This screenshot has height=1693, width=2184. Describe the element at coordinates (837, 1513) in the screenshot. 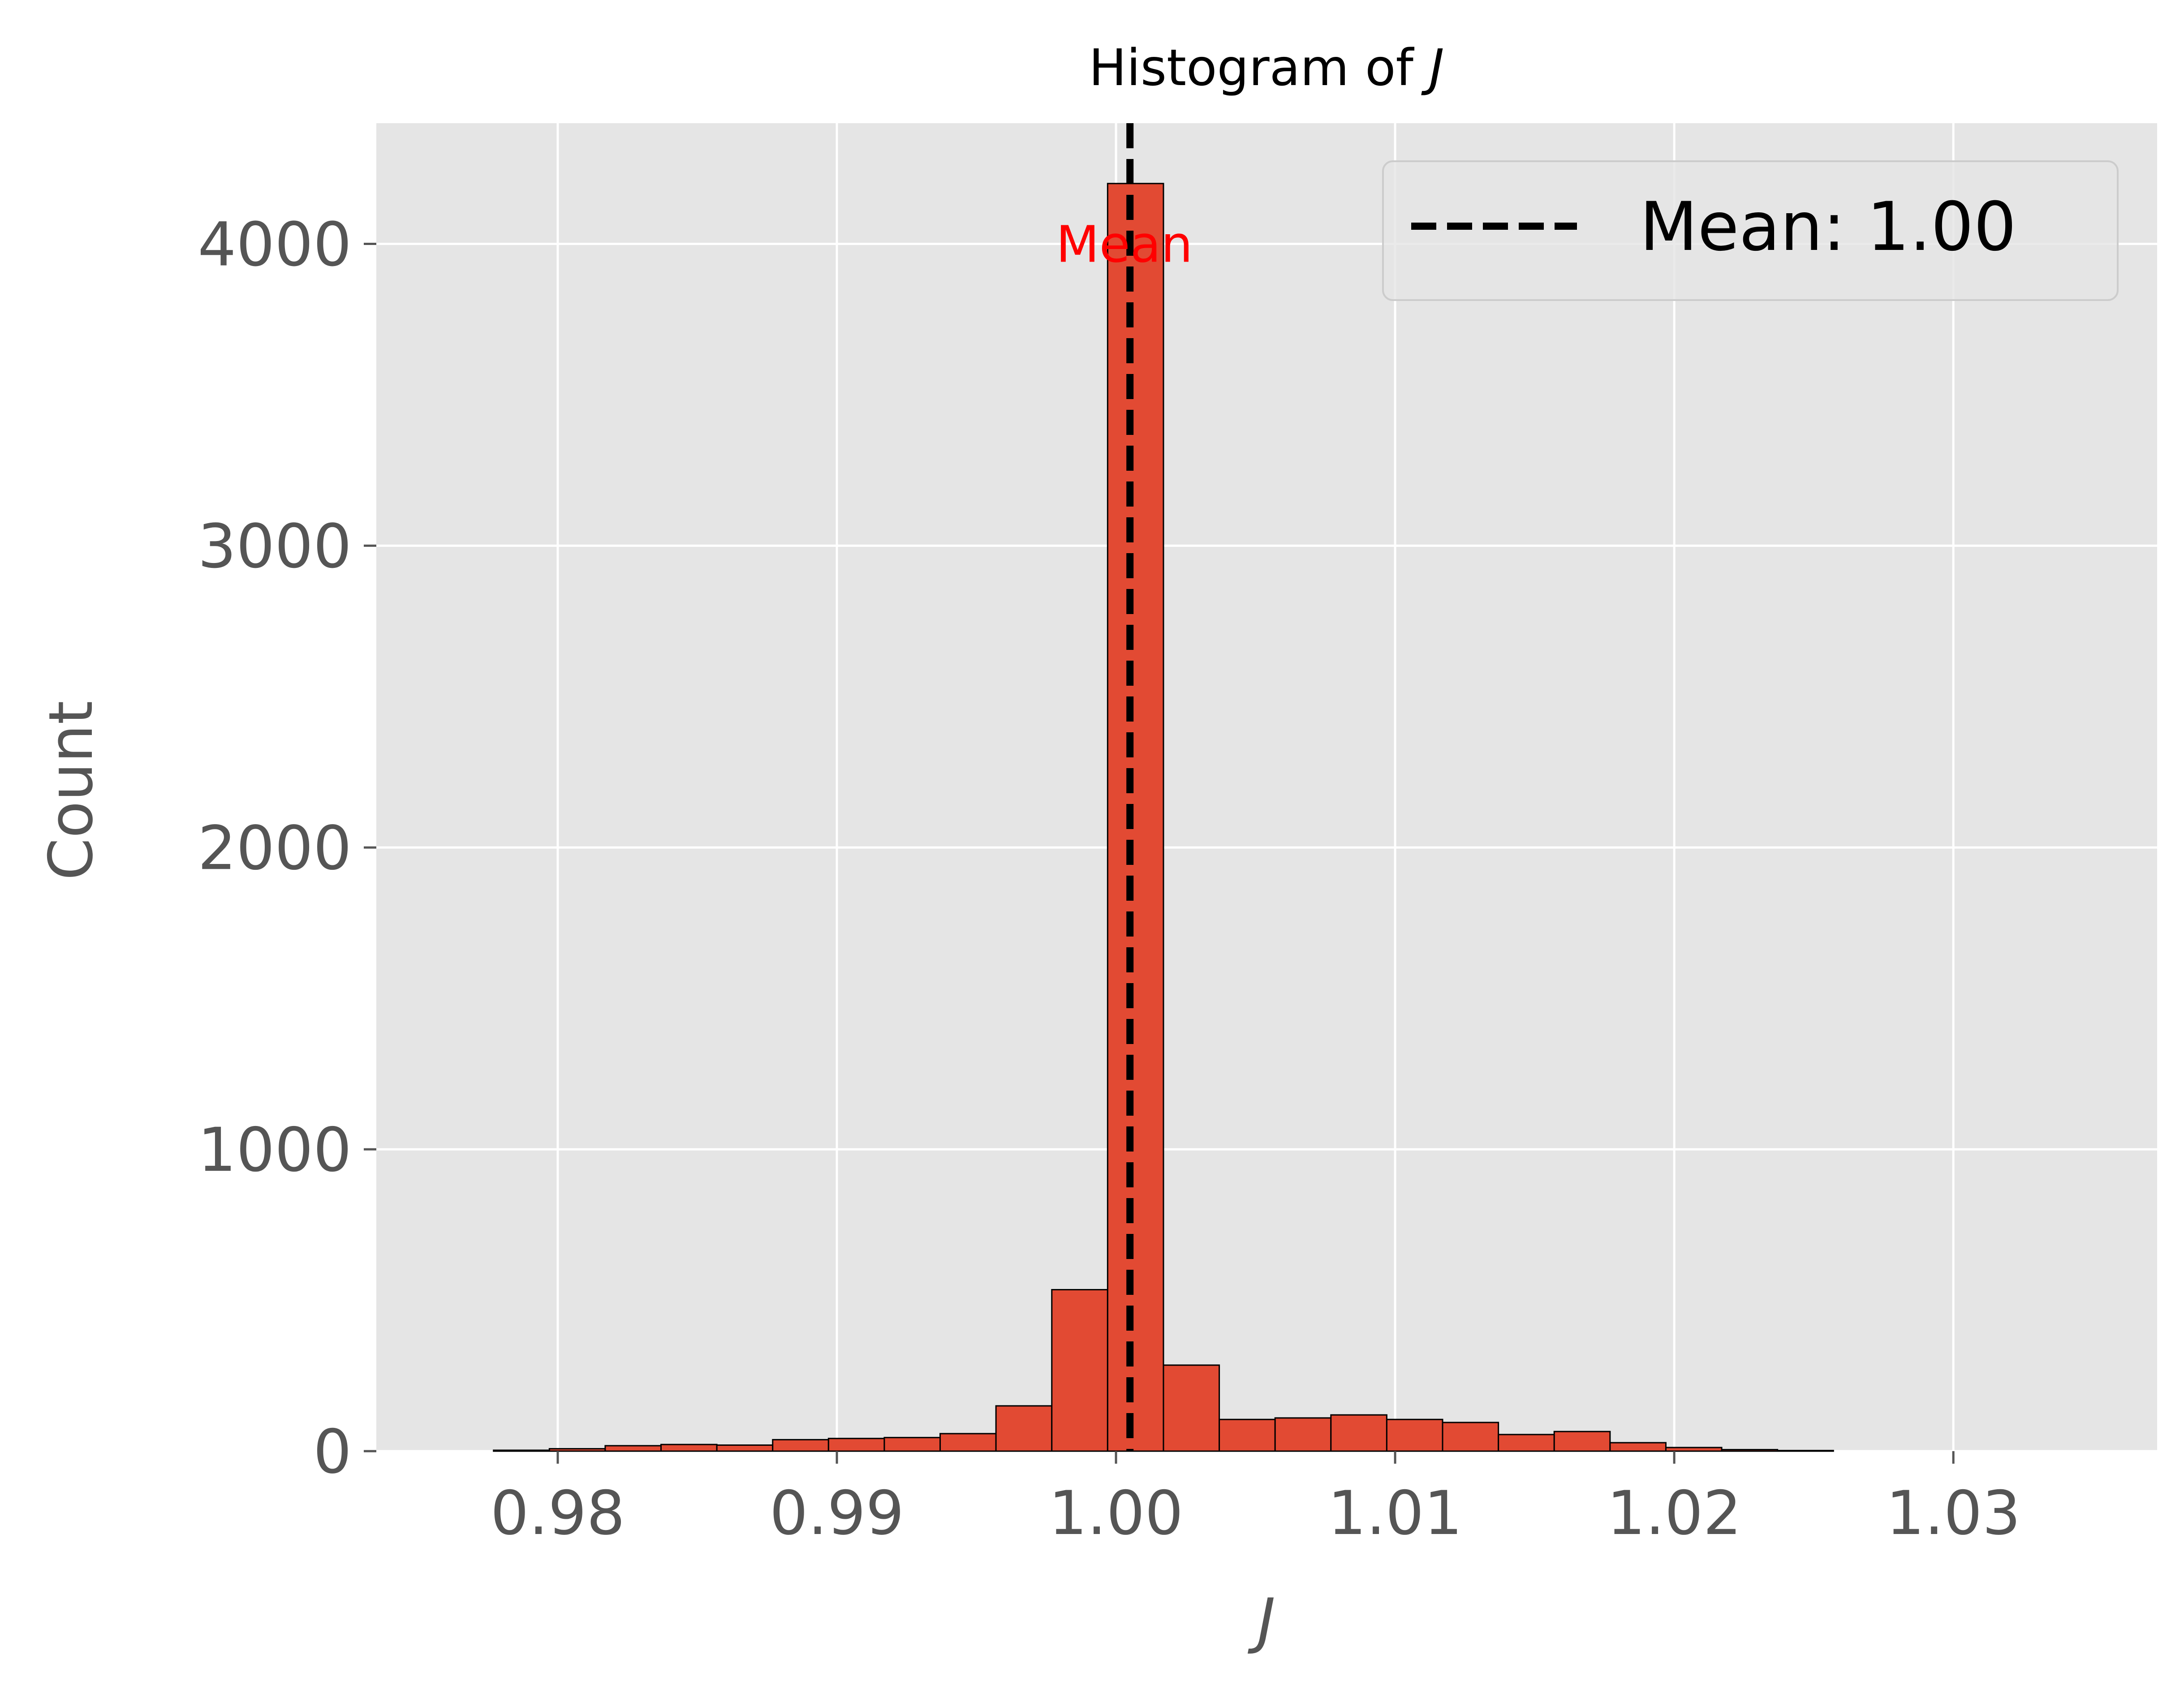

I see `x-tick-label: 0.99` at that location.